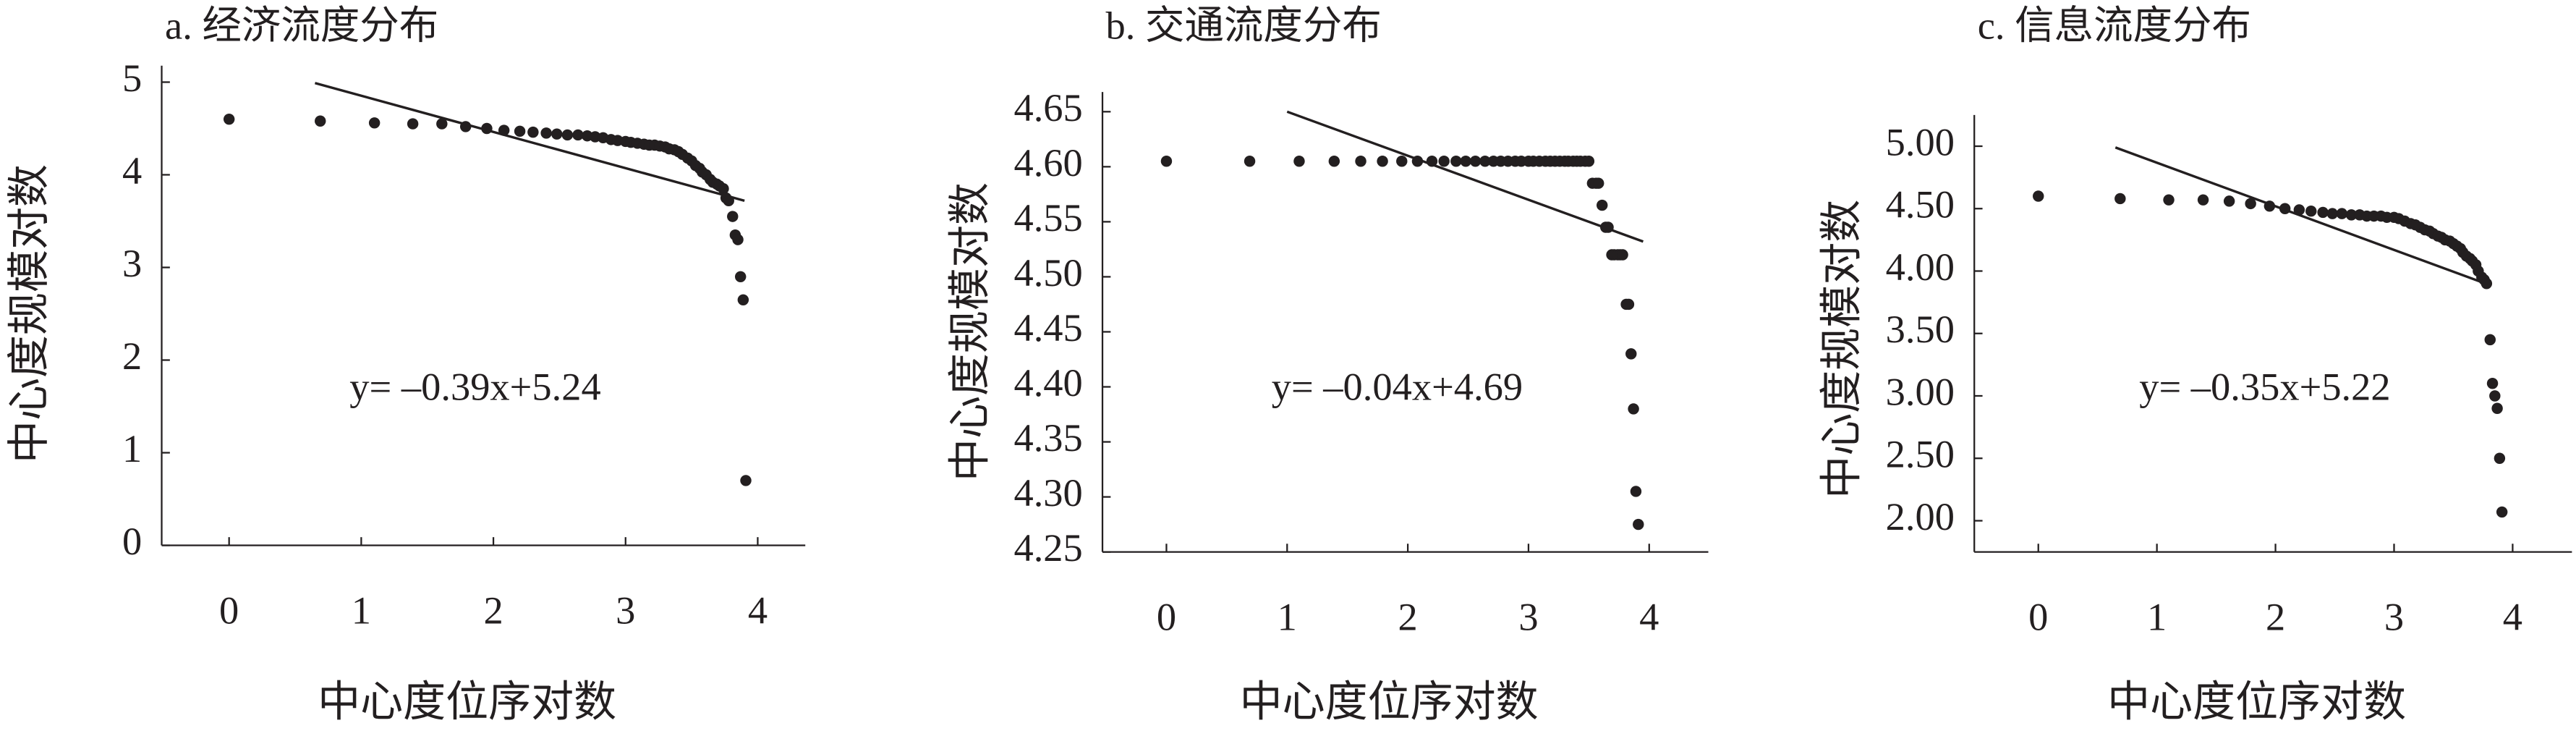  Describe the element at coordinates (1397, 387) in the screenshot. I see `equation: y= –0.04x+4.69` at that location.